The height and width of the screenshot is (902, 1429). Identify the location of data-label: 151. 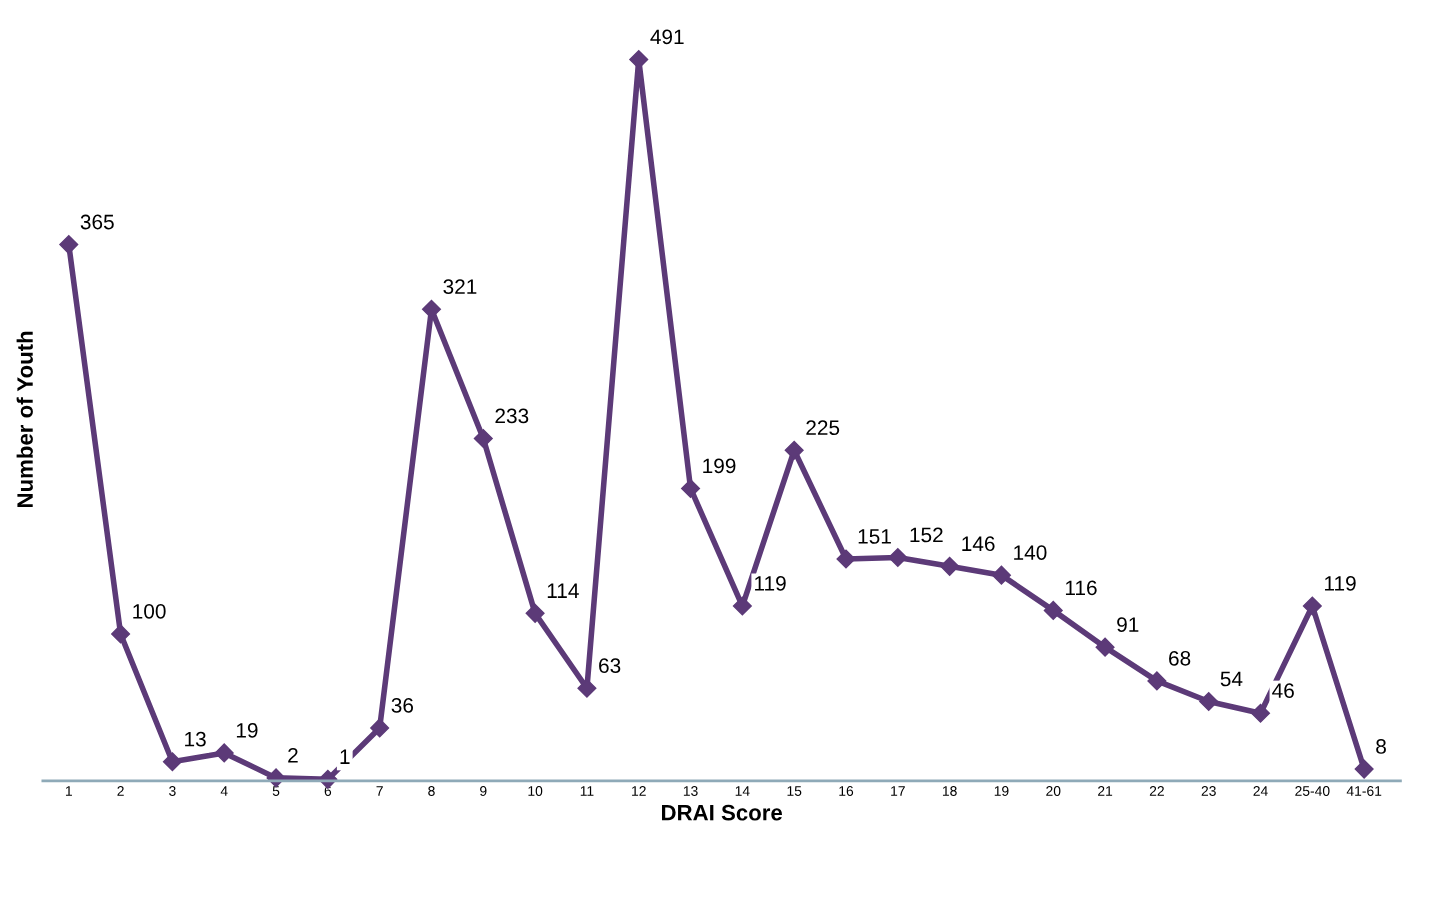
(874, 536).